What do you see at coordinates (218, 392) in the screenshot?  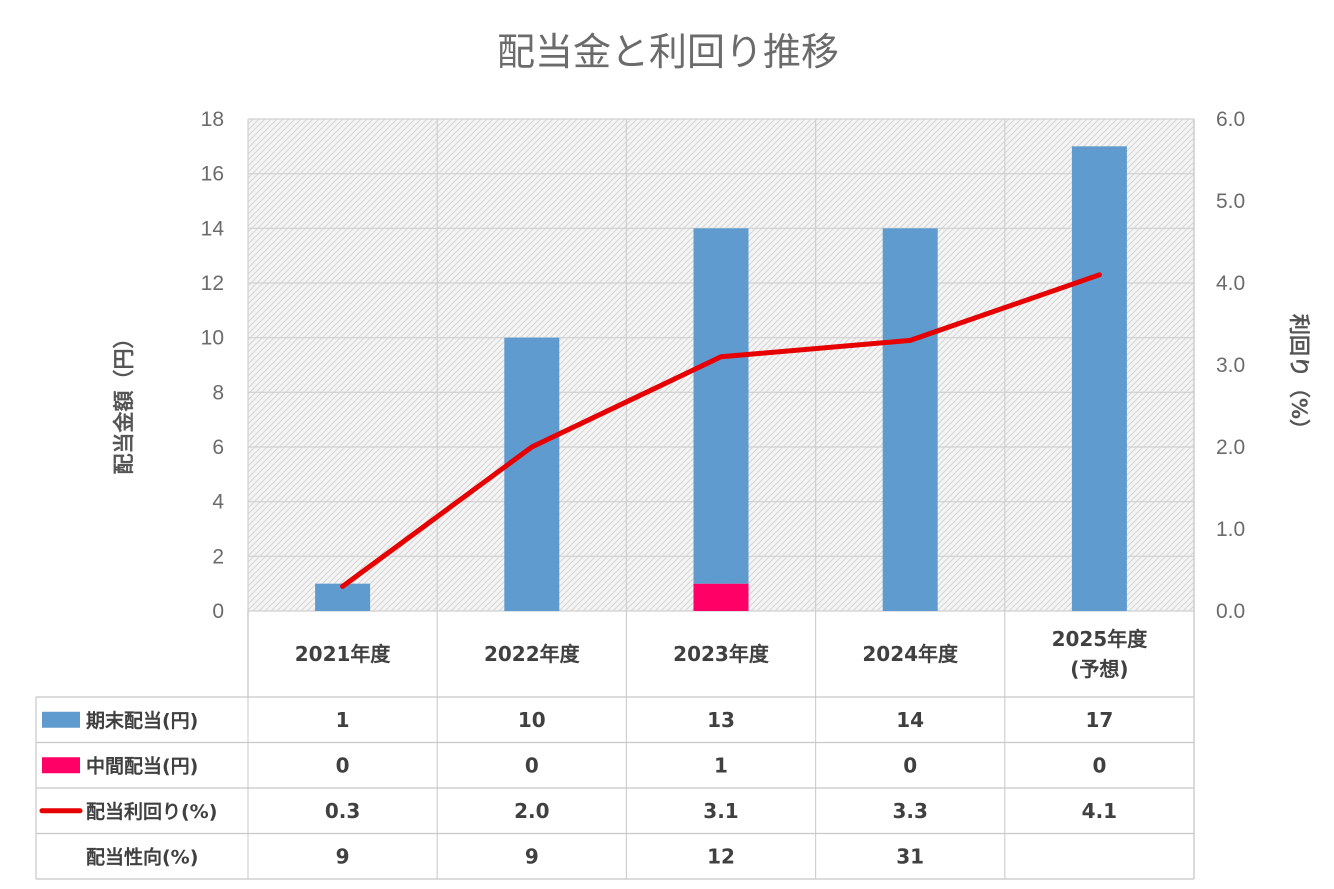 I see `y-tick-label: 8` at bounding box center [218, 392].